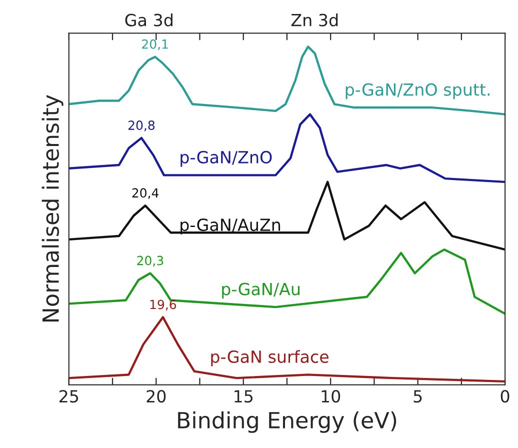 Image resolution: width=518 pixels, height=448 pixels. What do you see at coordinates (418, 396) in the screenshot?
I see `x-tick-label: 5` at bounding box center [418, 396].